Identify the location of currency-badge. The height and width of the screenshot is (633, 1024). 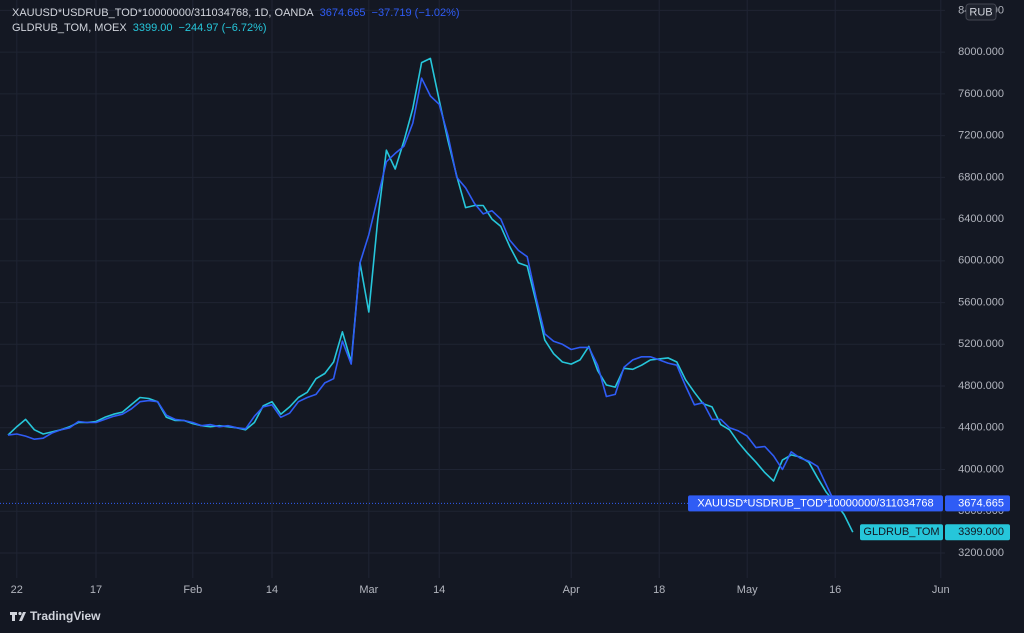
(981, 12).